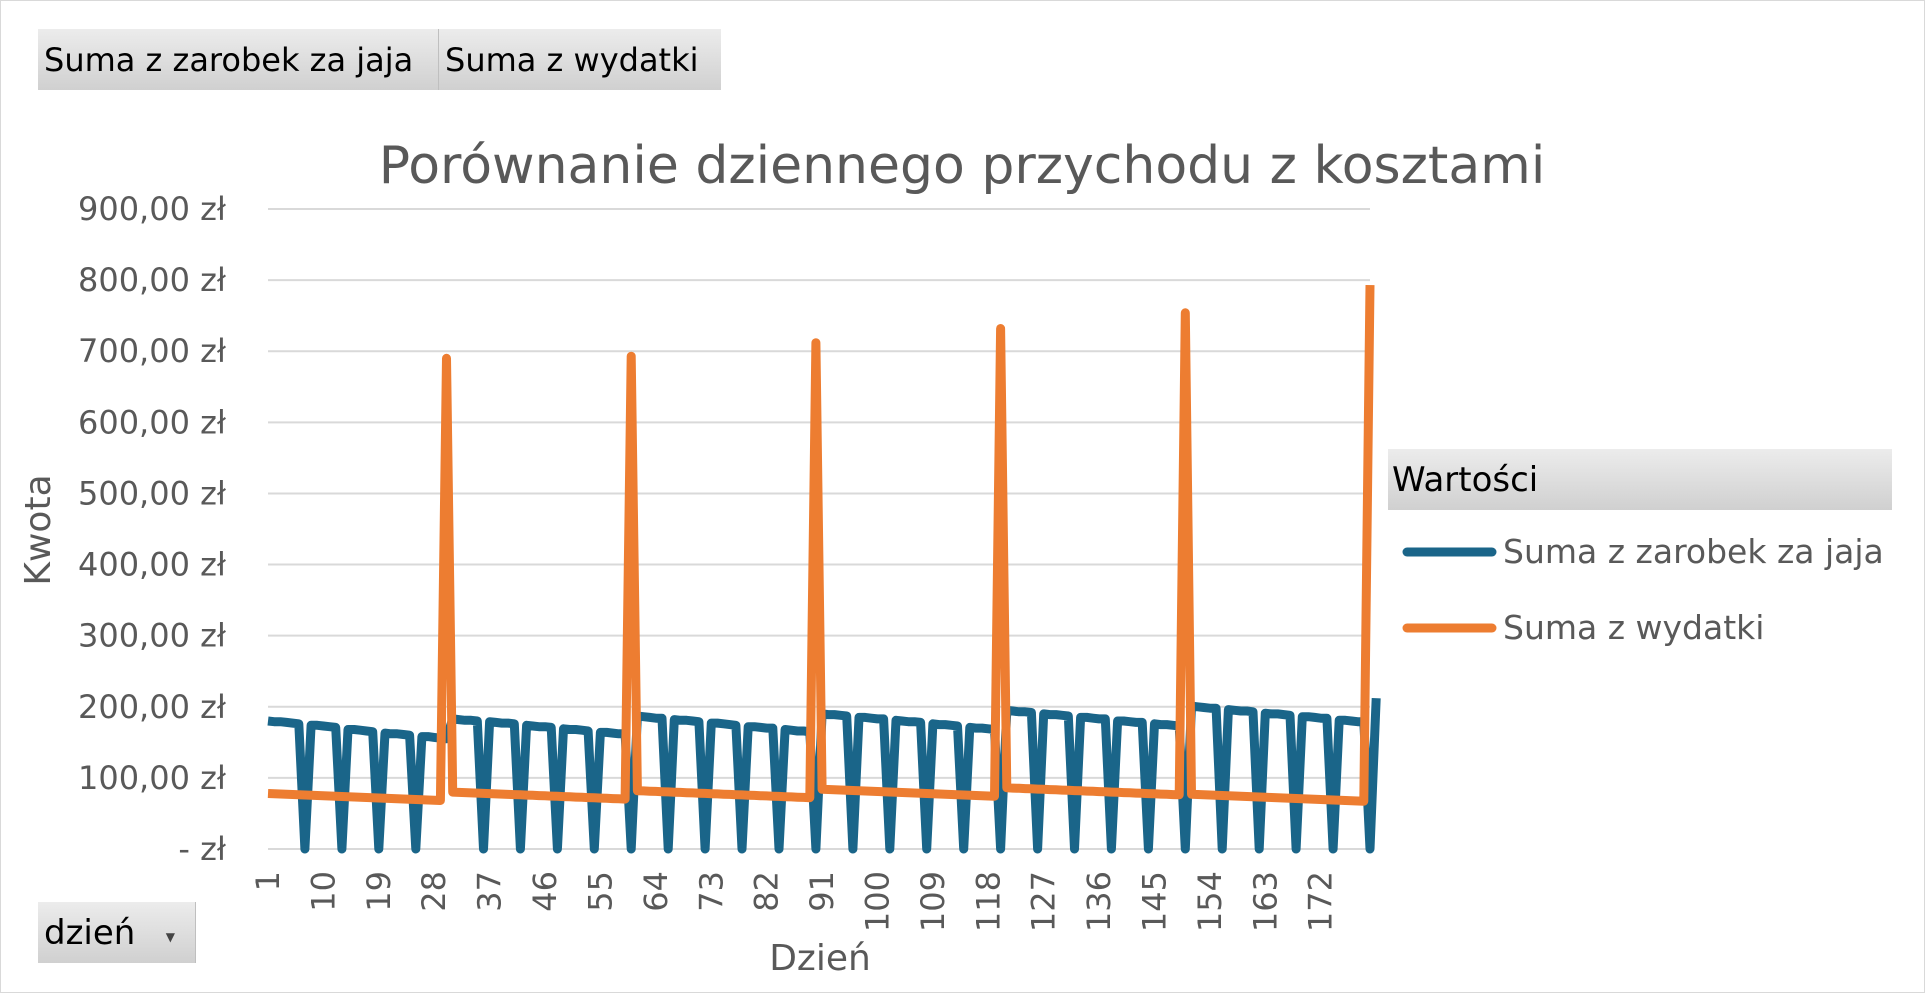  What do you see at coordinates (711, 891) in the screenshot?
I see `x-tick-label: 73` at bounding box center [711, 891].